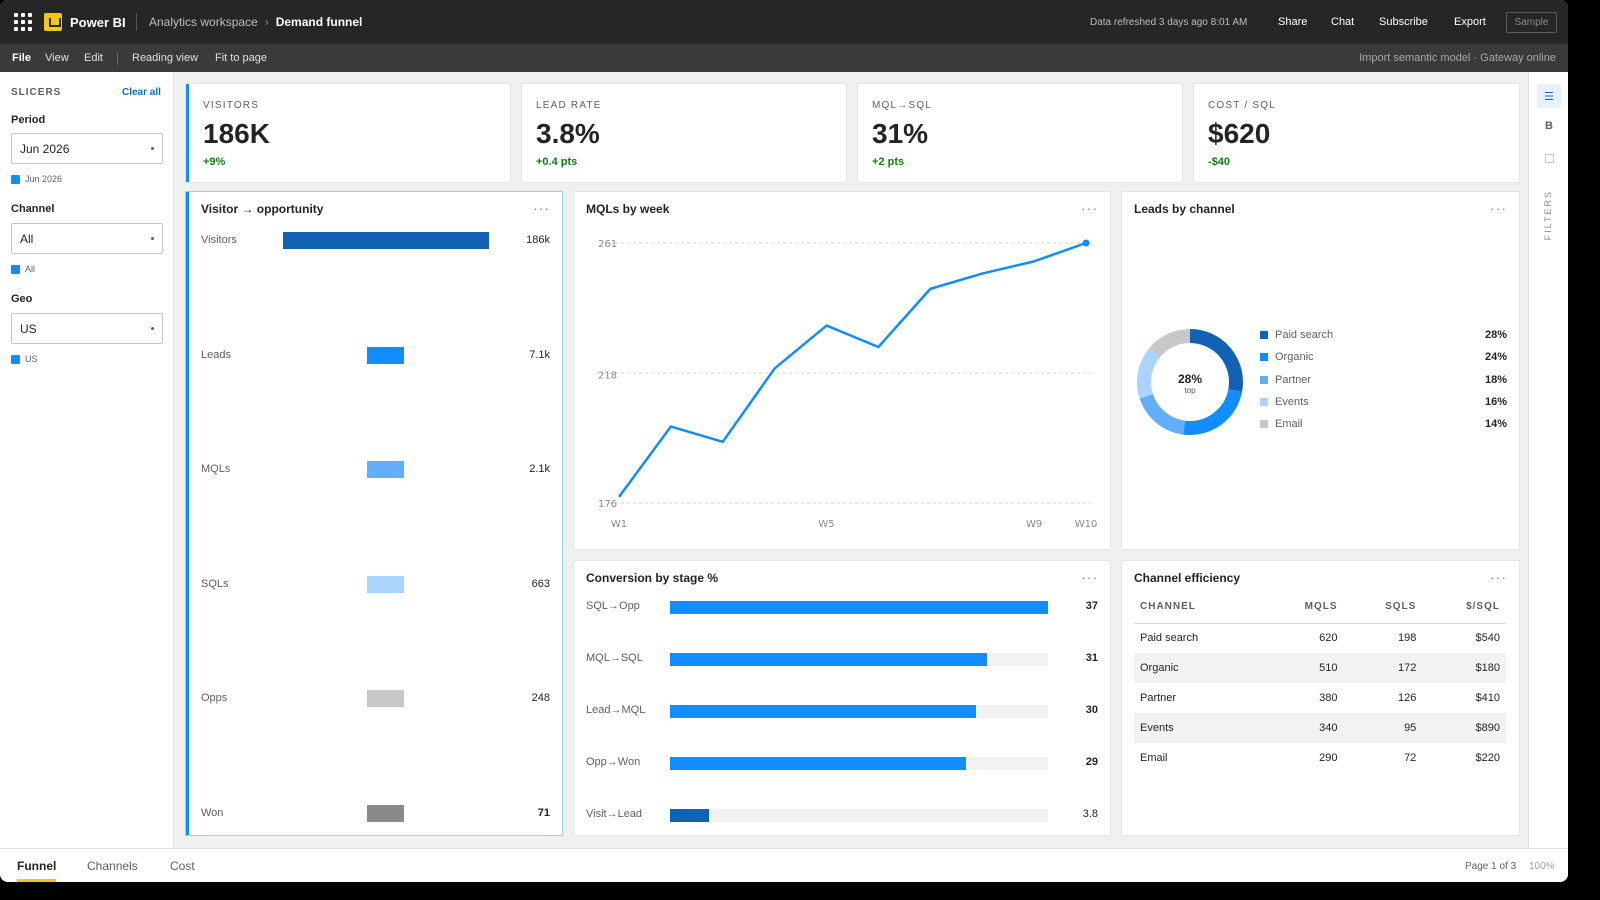 Image resolution: width=1600 pixels, height=900 pixels. What do you see at coordinates (57, 58) in the screenshot?
I see `menu-view: View` at bounding box center [57, 58].